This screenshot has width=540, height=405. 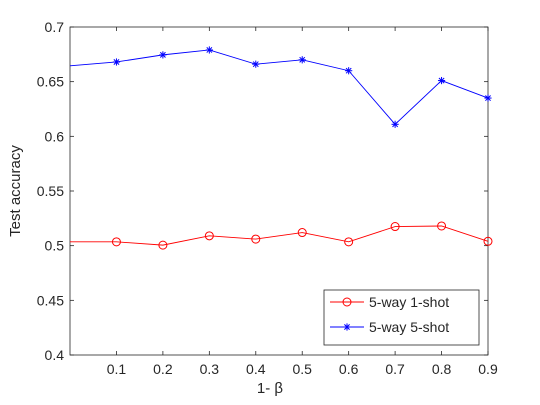 I want to click on legend-entry: 5-way 5-shot, so click(x=389, y=327).